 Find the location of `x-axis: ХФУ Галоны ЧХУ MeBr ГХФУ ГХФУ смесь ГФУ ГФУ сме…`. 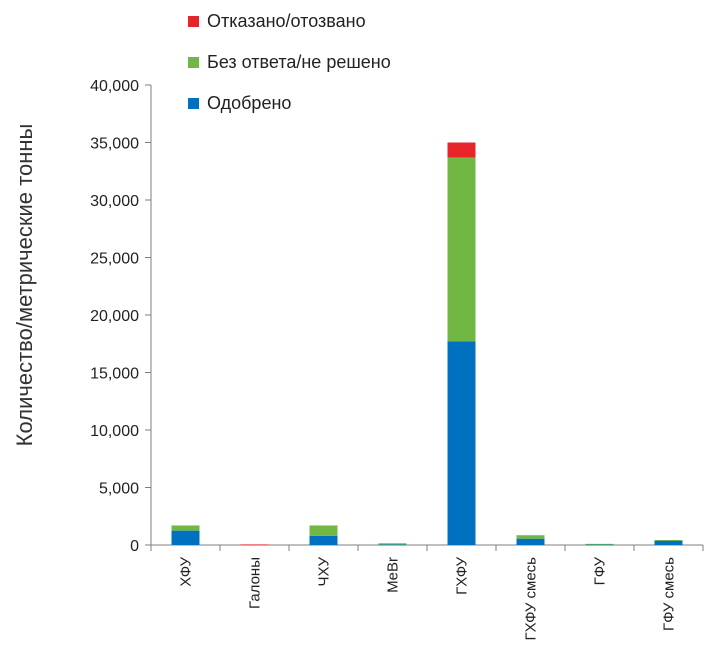

x-axis: ХФУ Галоны ЧХУ MeBr ГХФУ ГХФУ смесь ГФУ ГФУ сме… is located at coordinates (427, 592).